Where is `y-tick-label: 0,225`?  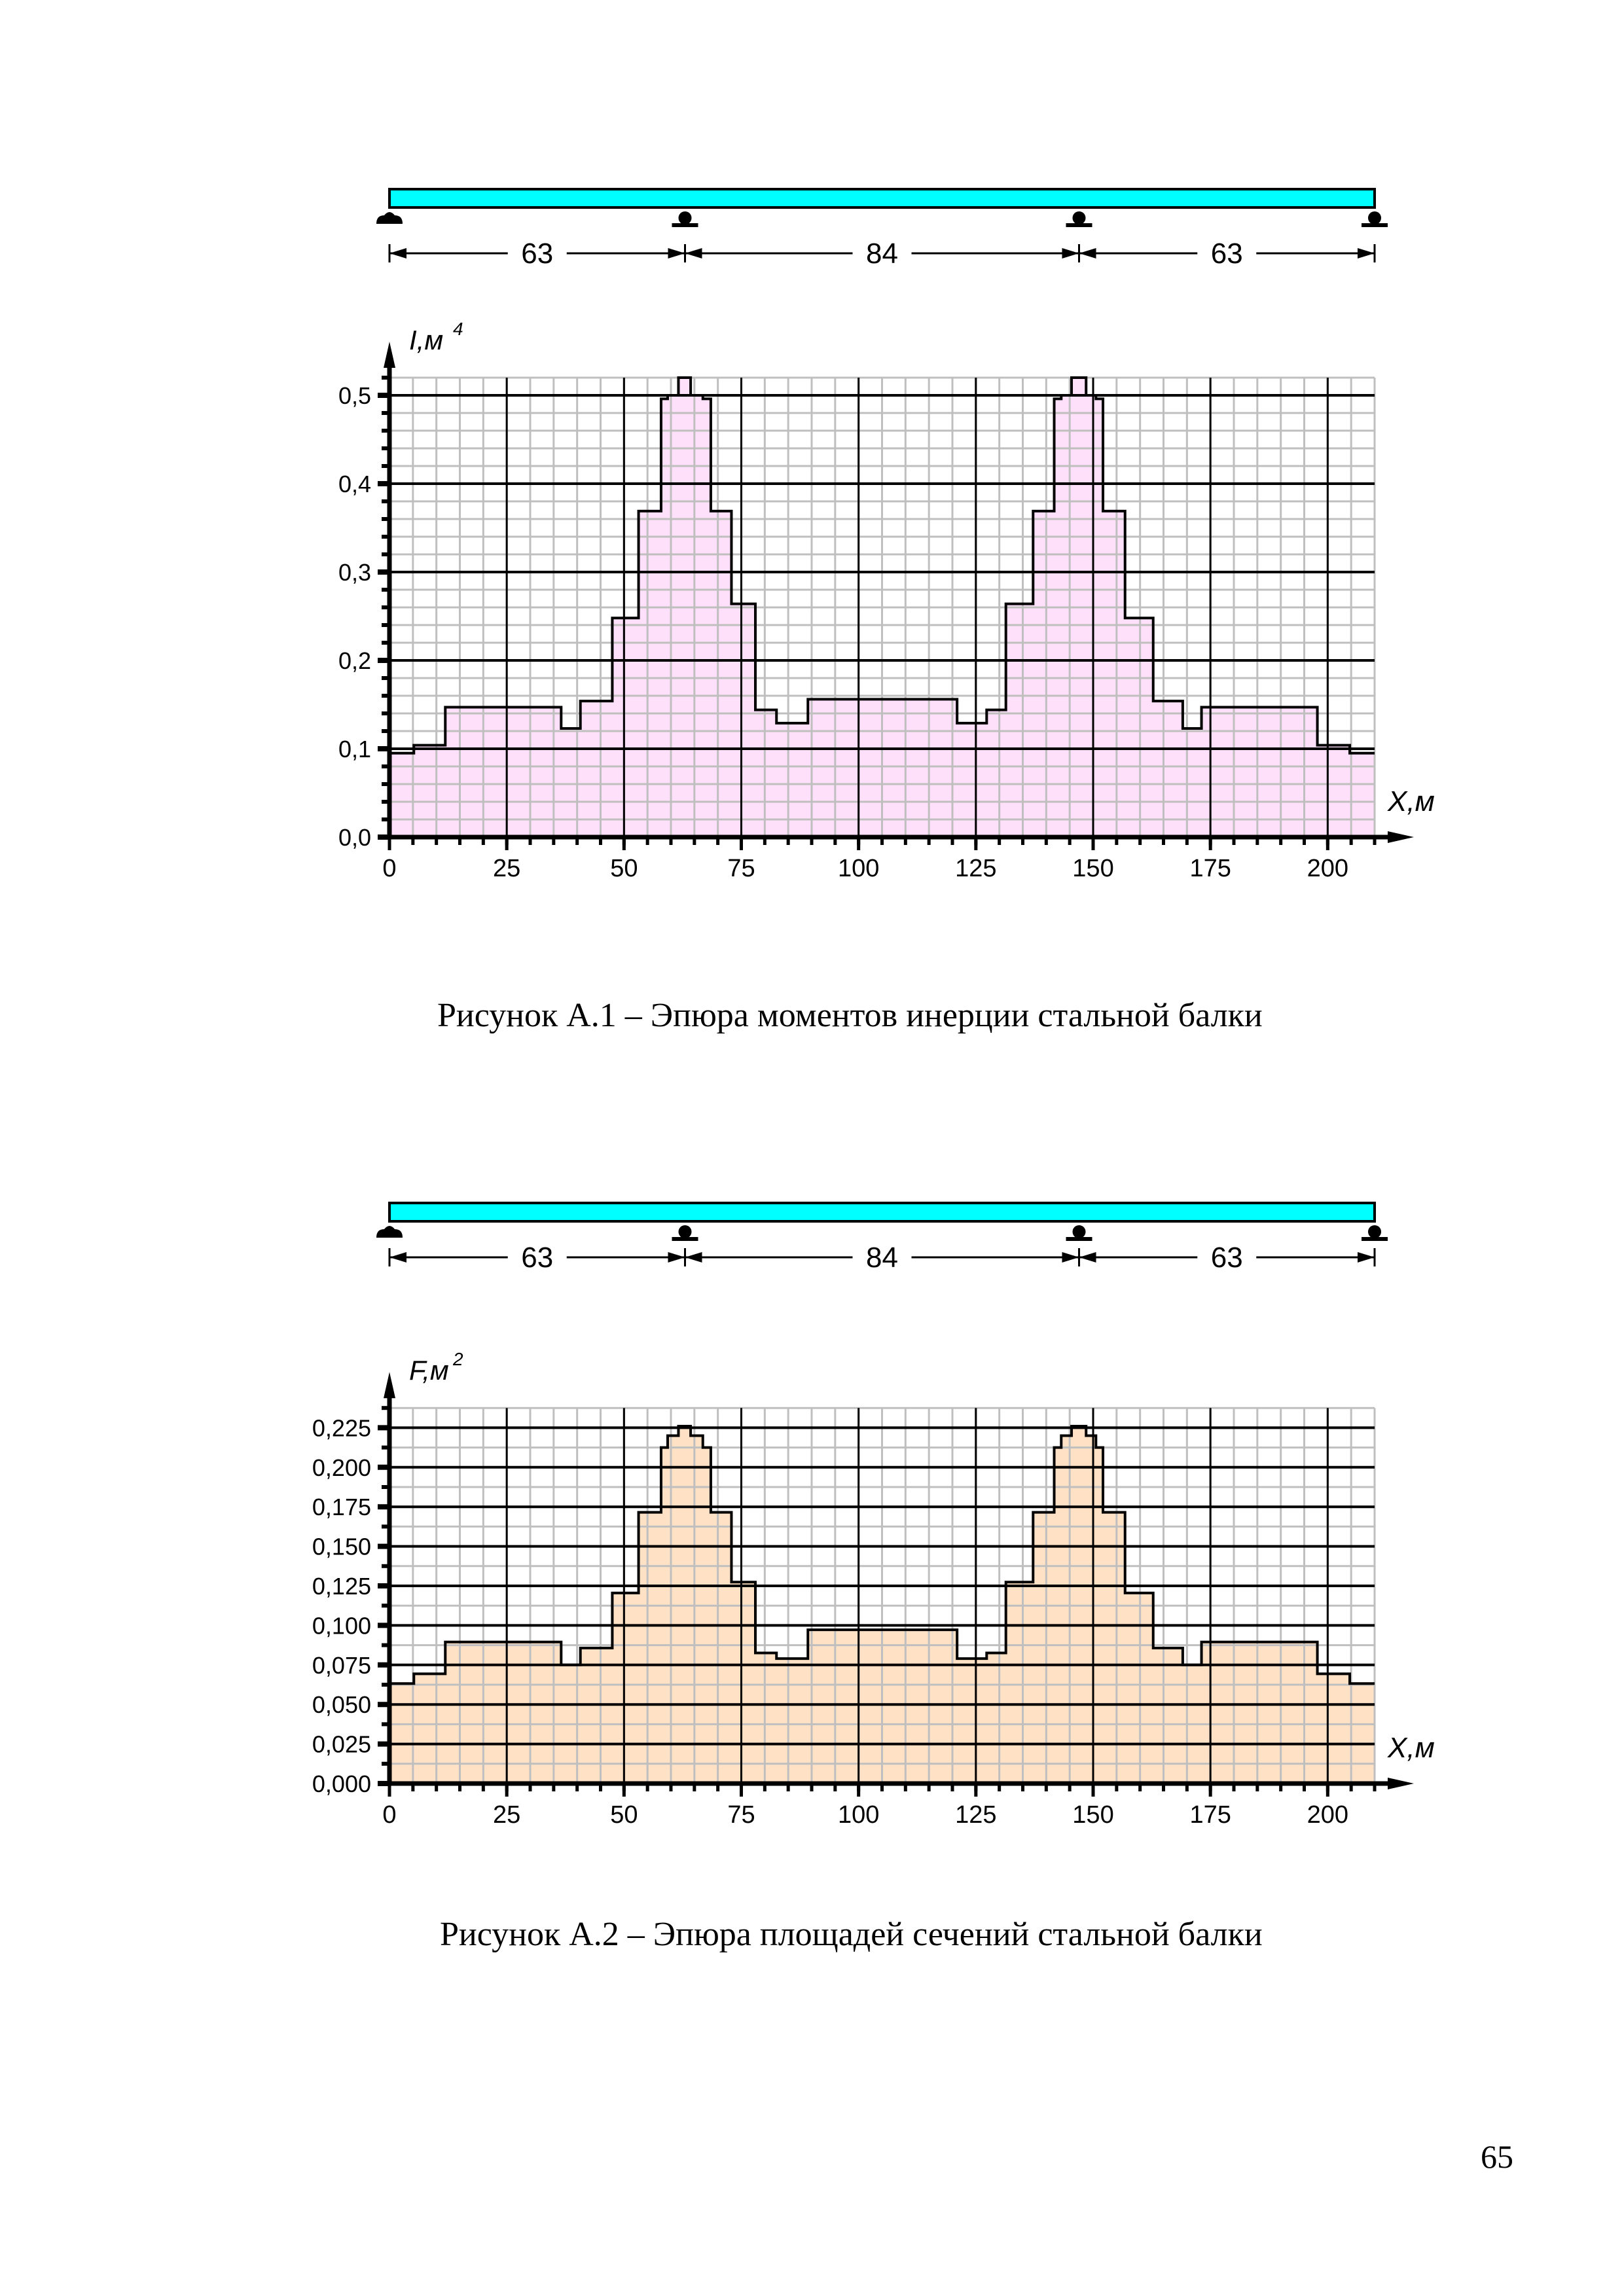
y-tick-label: 0,225 is located at coordinates (341, 1427).